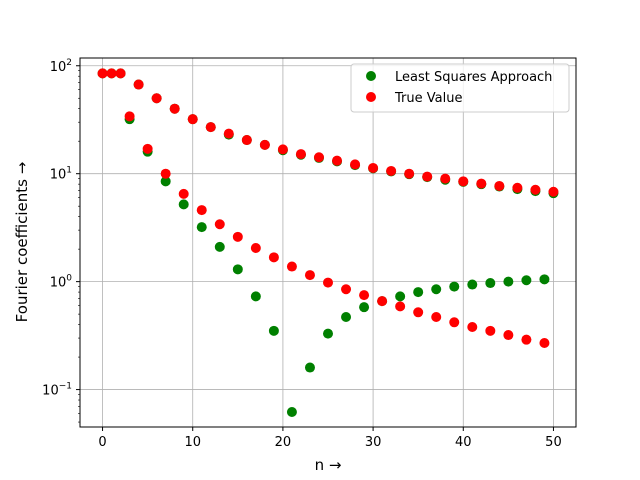 This screenshot has height=480, width=640. I want to click on legend-label-true-value: True Value, so click(428, 98).